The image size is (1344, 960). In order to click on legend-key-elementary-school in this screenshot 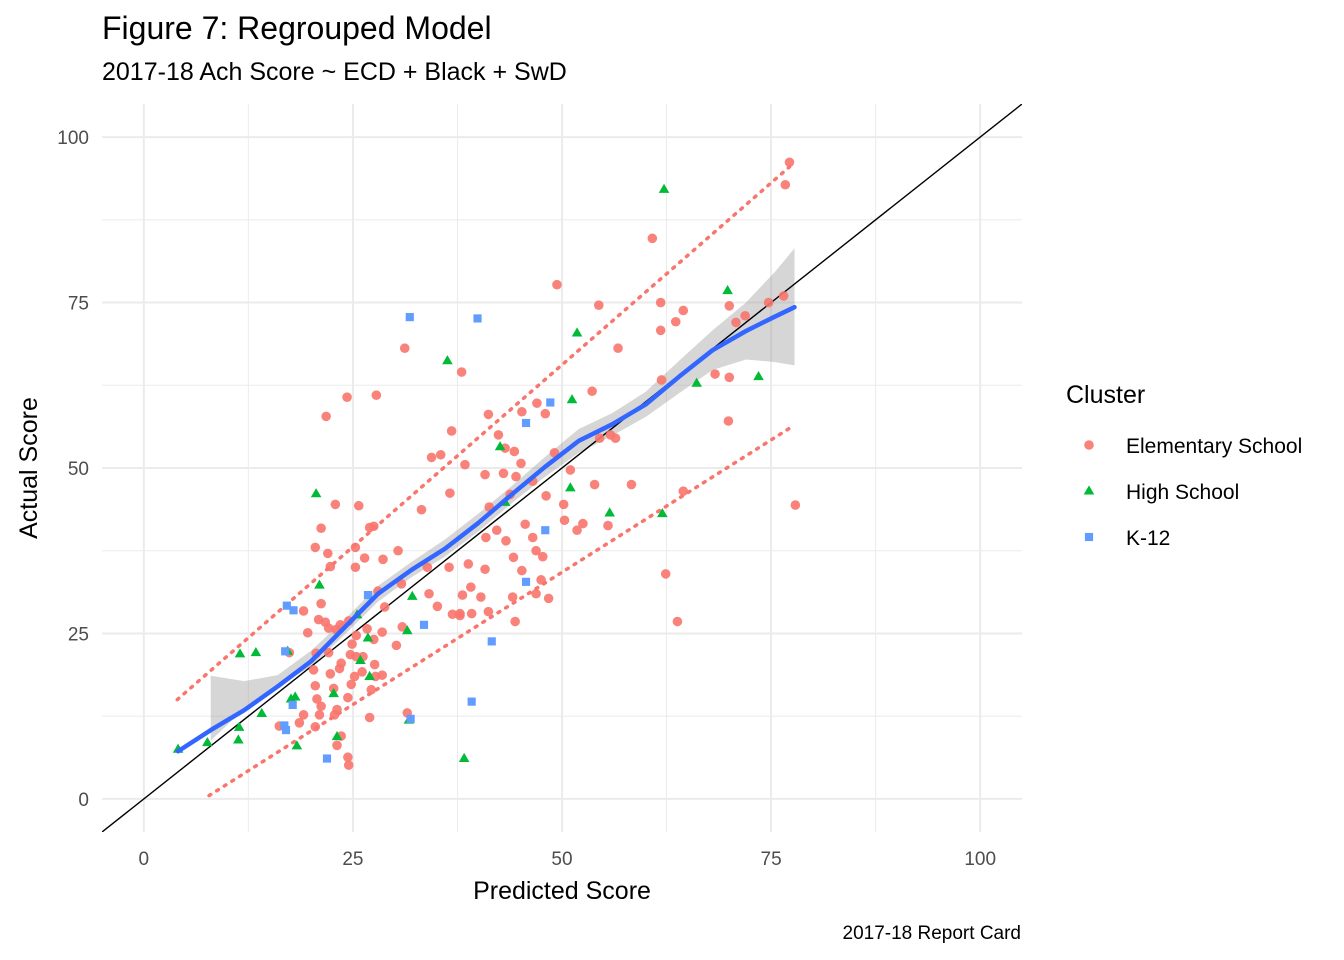, I will do `click(1089, 445)`.